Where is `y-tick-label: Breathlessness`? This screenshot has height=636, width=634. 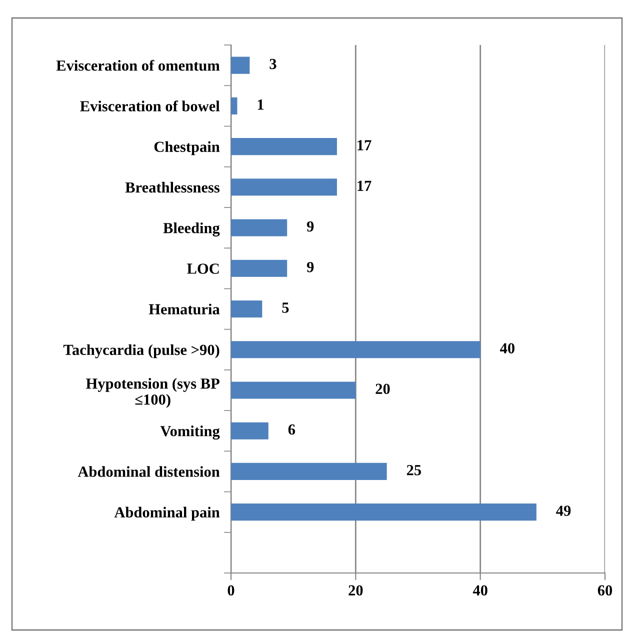 y-tick-label: Breathlessness is located at coordinates (172, 187).